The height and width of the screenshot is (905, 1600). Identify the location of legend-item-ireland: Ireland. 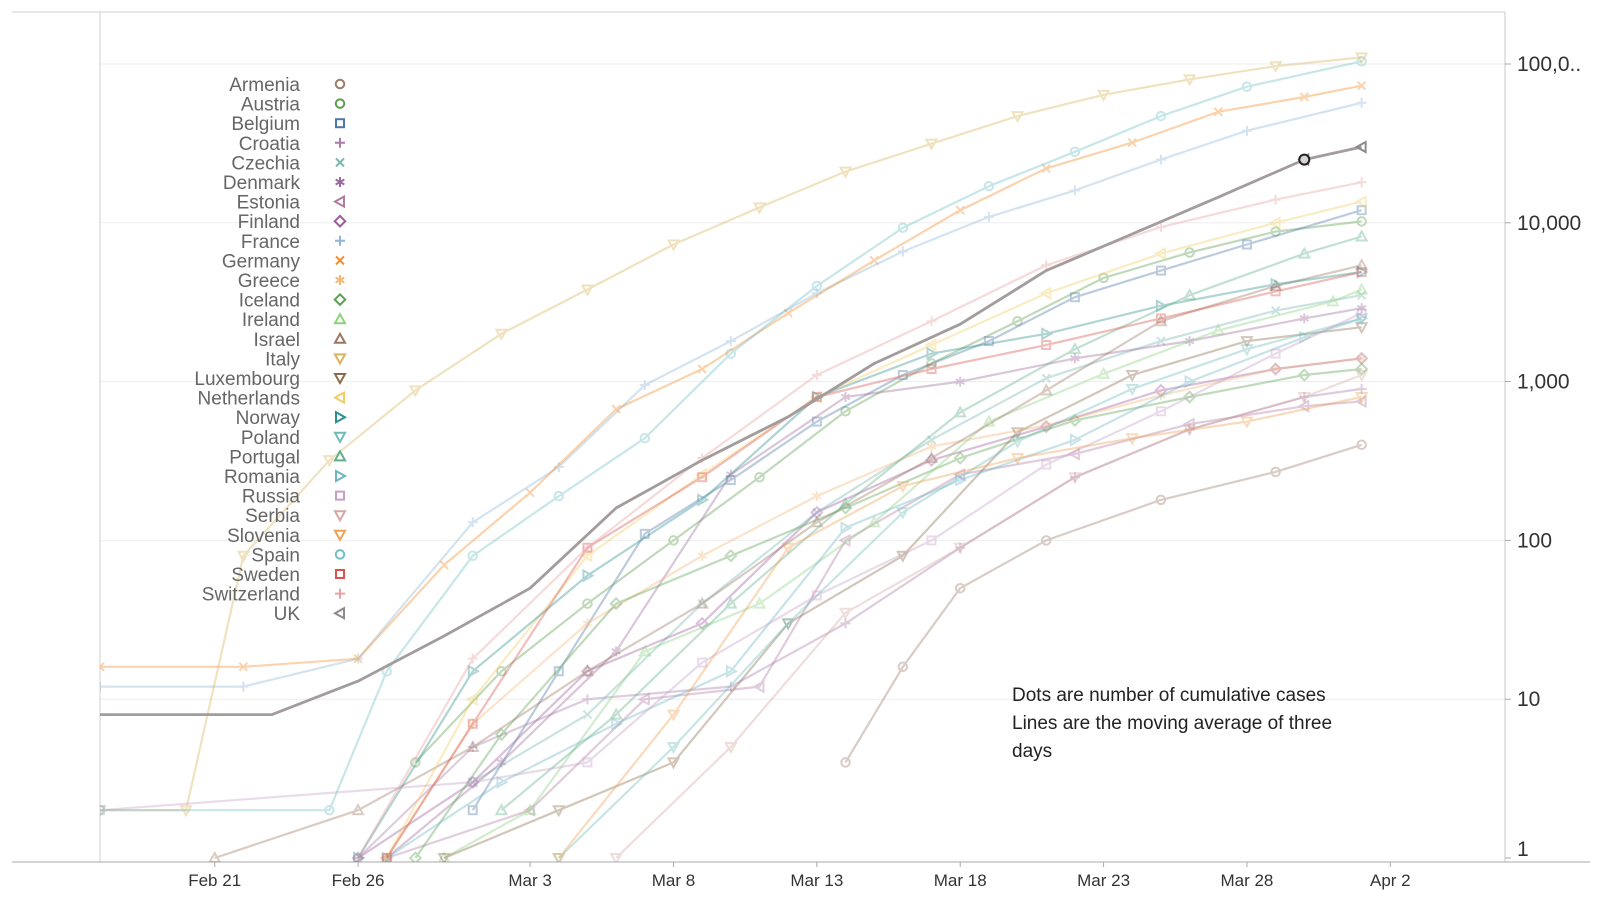
(294, 320).